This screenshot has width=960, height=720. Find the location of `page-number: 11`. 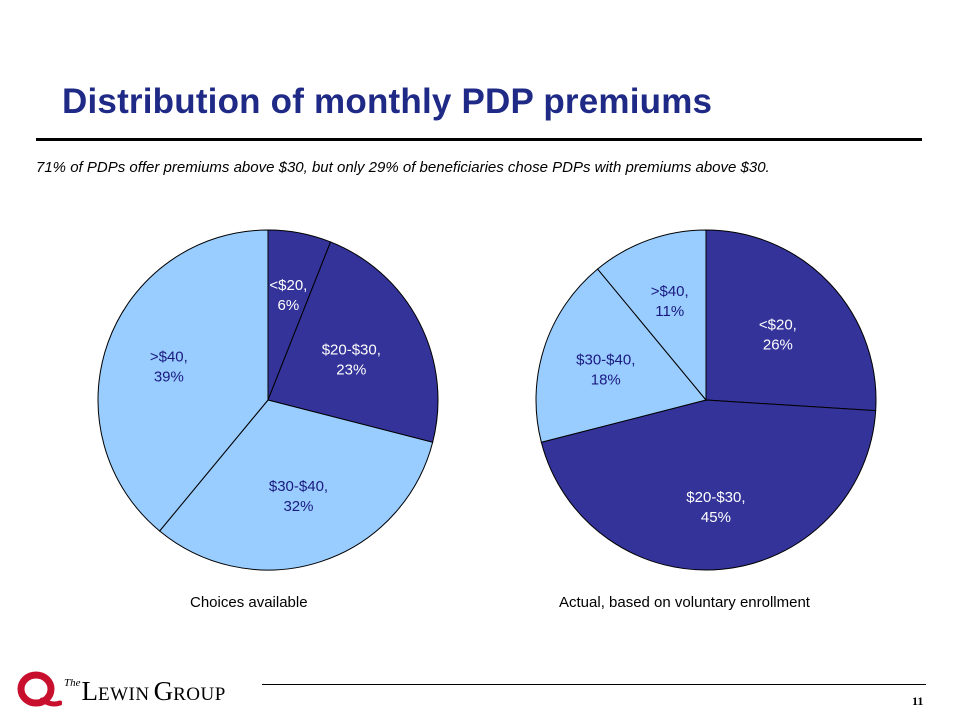

page-number: 11 is located at coordinates (918, 701).